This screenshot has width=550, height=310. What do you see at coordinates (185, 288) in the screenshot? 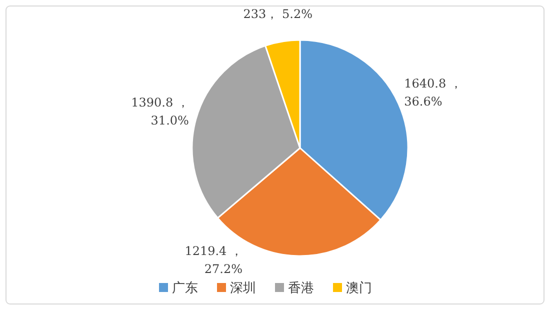
I see `legend-label: 广东` at bounding box center [185, 288].